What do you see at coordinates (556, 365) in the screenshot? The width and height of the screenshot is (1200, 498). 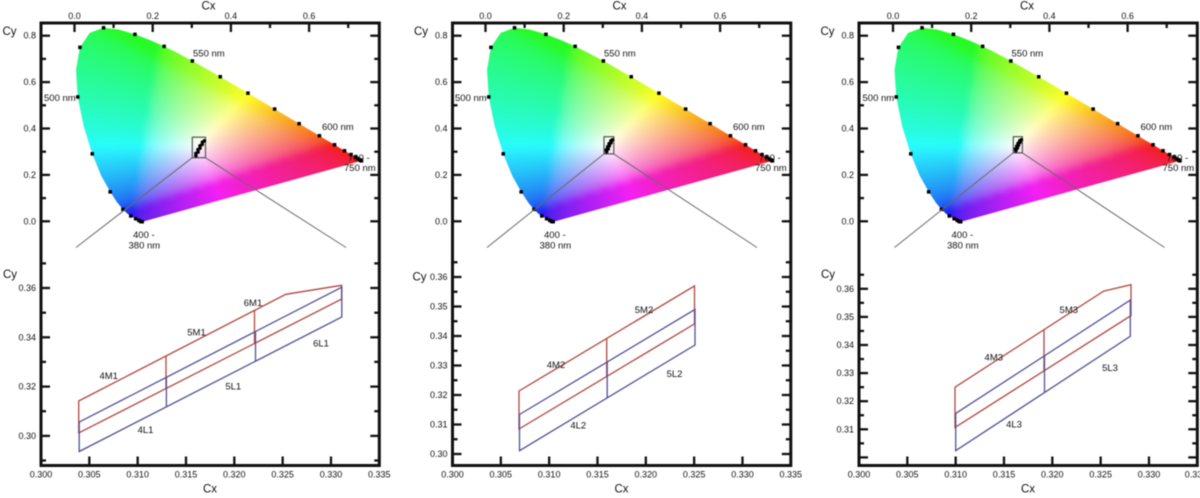 I see `svg-text: 4M2` at bounding box center [556, 365].